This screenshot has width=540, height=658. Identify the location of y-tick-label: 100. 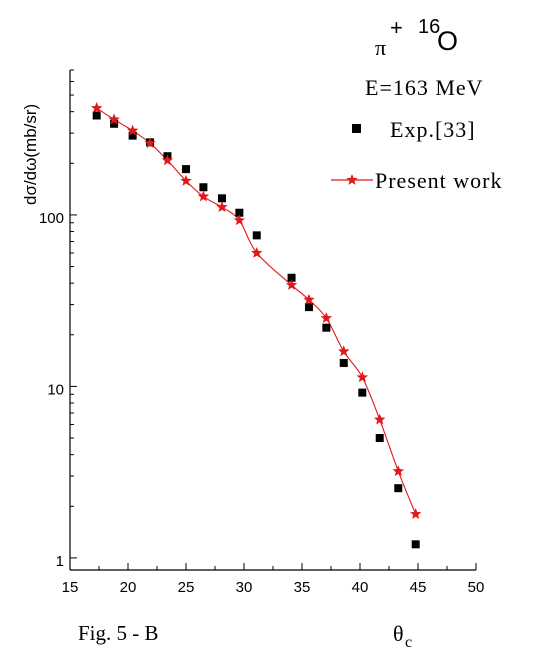
(51, 218).